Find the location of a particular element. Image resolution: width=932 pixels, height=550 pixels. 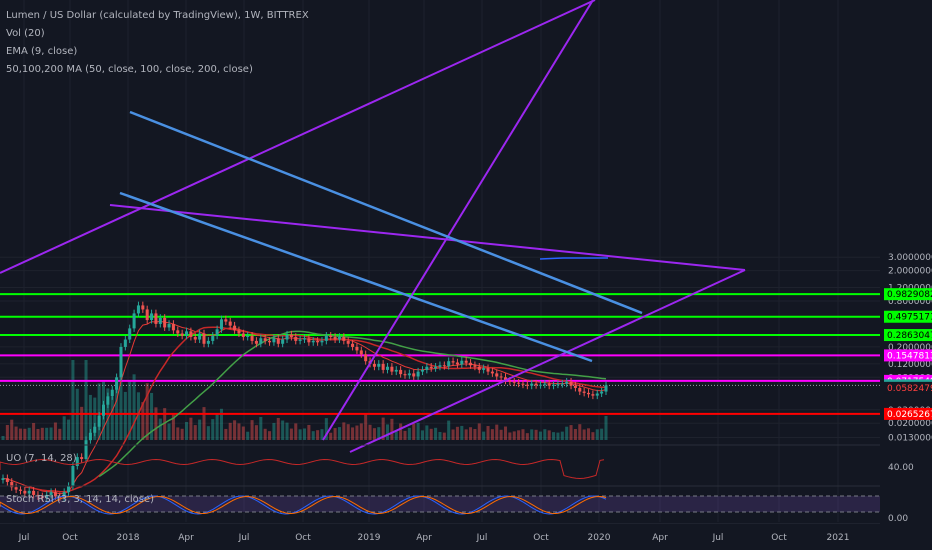

price-tag-label: 0.05824794 is located at coordinates (909, 389).